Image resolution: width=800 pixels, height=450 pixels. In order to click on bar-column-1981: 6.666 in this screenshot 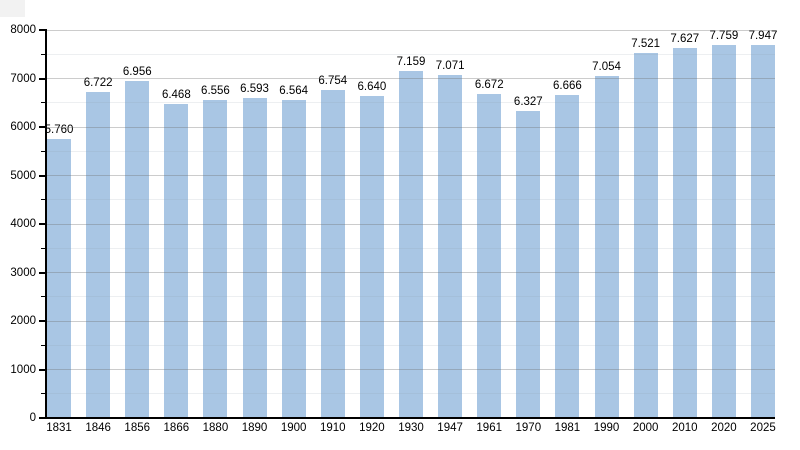, I will do `click(567, 224)`.